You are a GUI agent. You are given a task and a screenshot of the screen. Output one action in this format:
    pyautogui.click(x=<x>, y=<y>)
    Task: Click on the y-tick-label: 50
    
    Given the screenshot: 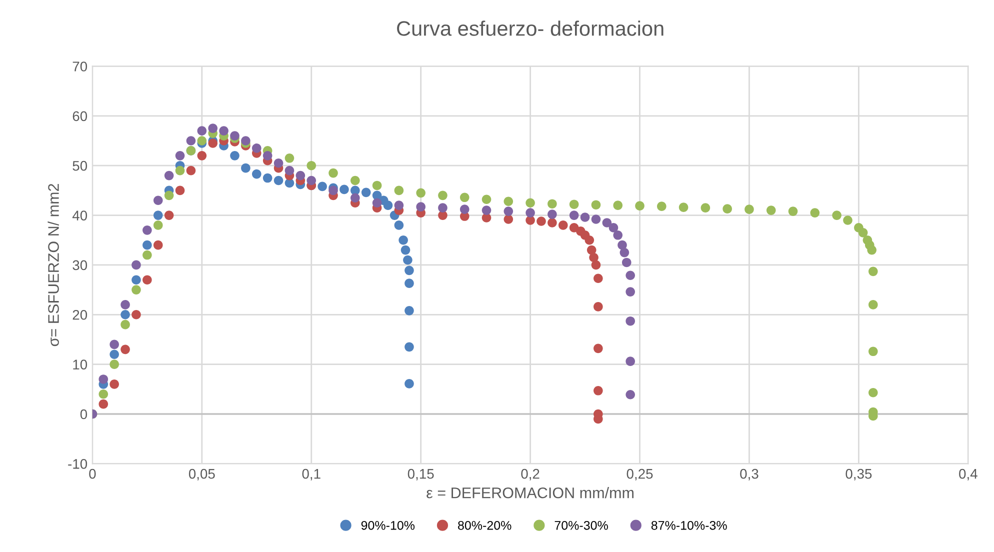 What is the action you would take?
    pyautogui.click(x=80, y=165)
    